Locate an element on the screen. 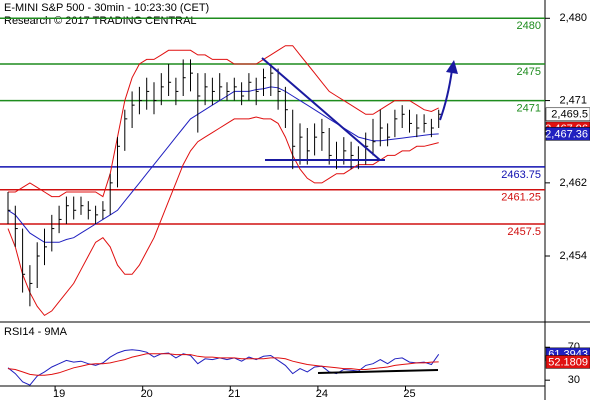  rsi-title: RSI14 - 9MA is located at coordinates (36, 332).